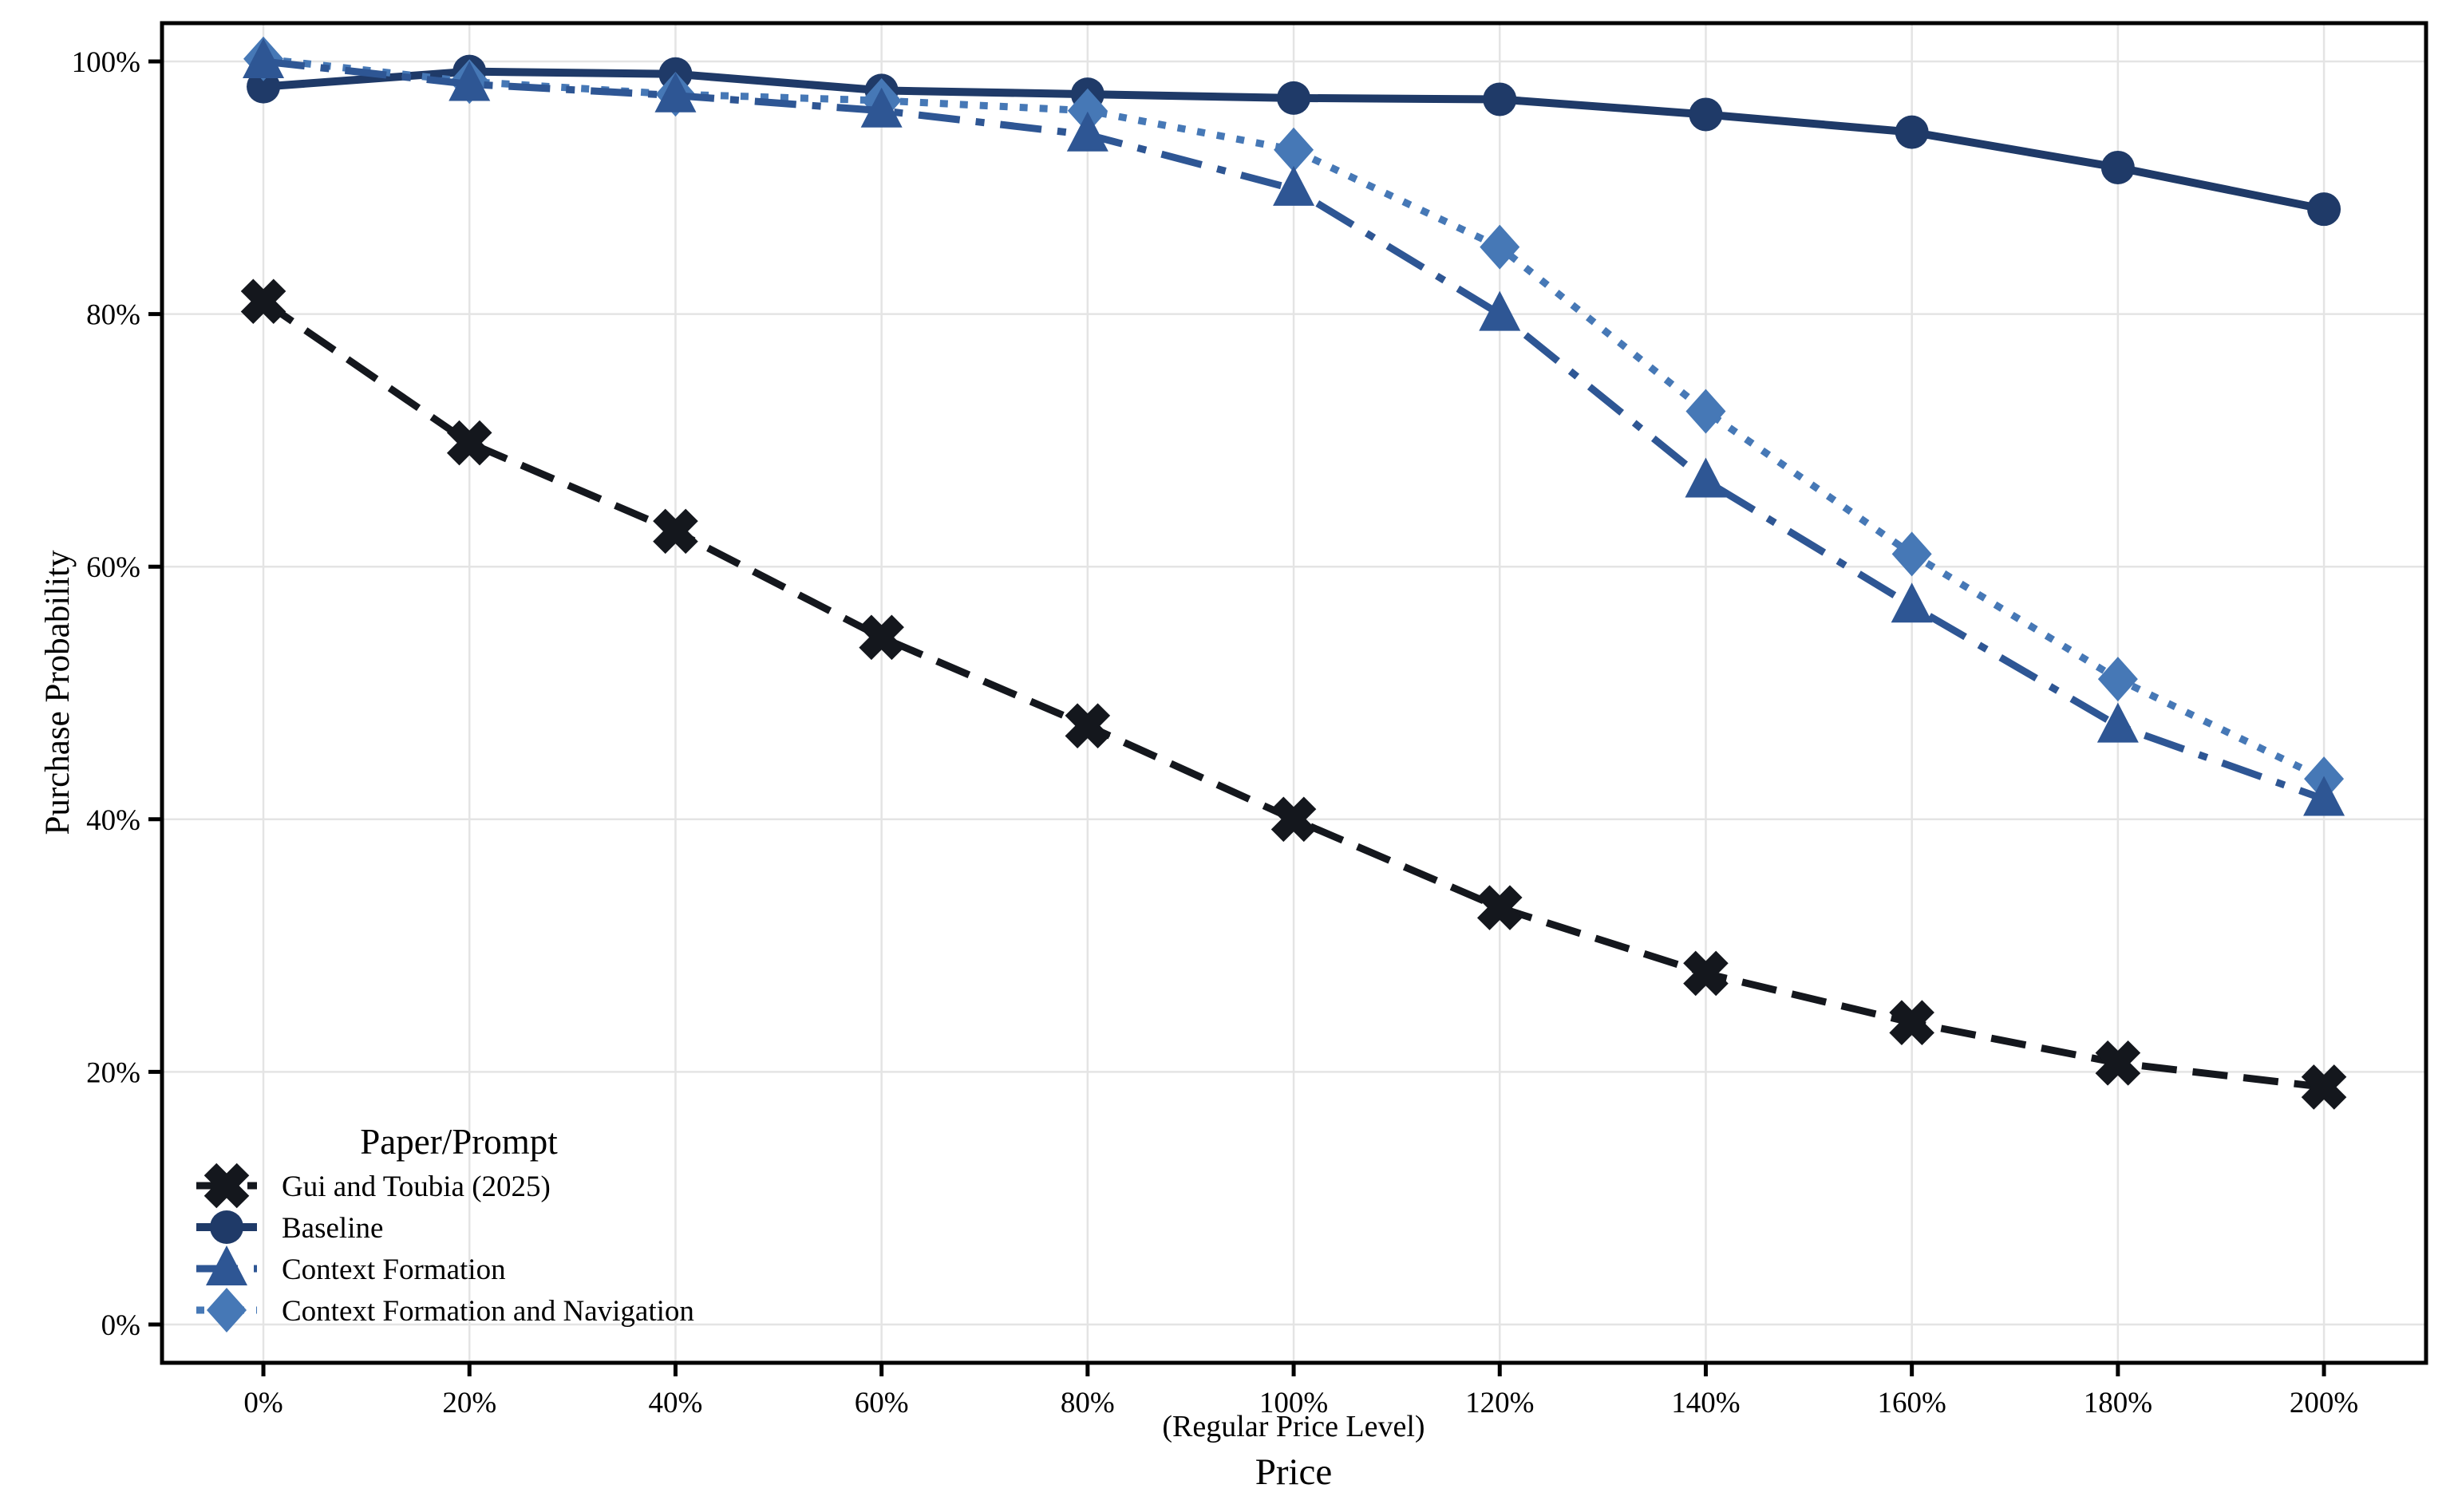 Image resolution: width=2450 pixels, height=1512 pixels. Describe the element at coordinates (1499, 1403) in the screenshot. I see `x-tick-label: 120%` at that location.